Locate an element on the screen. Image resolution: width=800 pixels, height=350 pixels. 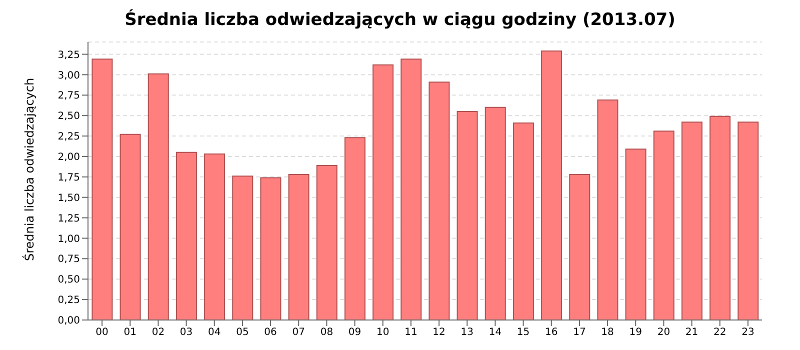
x-tick-label: 12 is located at coordinates (439, 332).